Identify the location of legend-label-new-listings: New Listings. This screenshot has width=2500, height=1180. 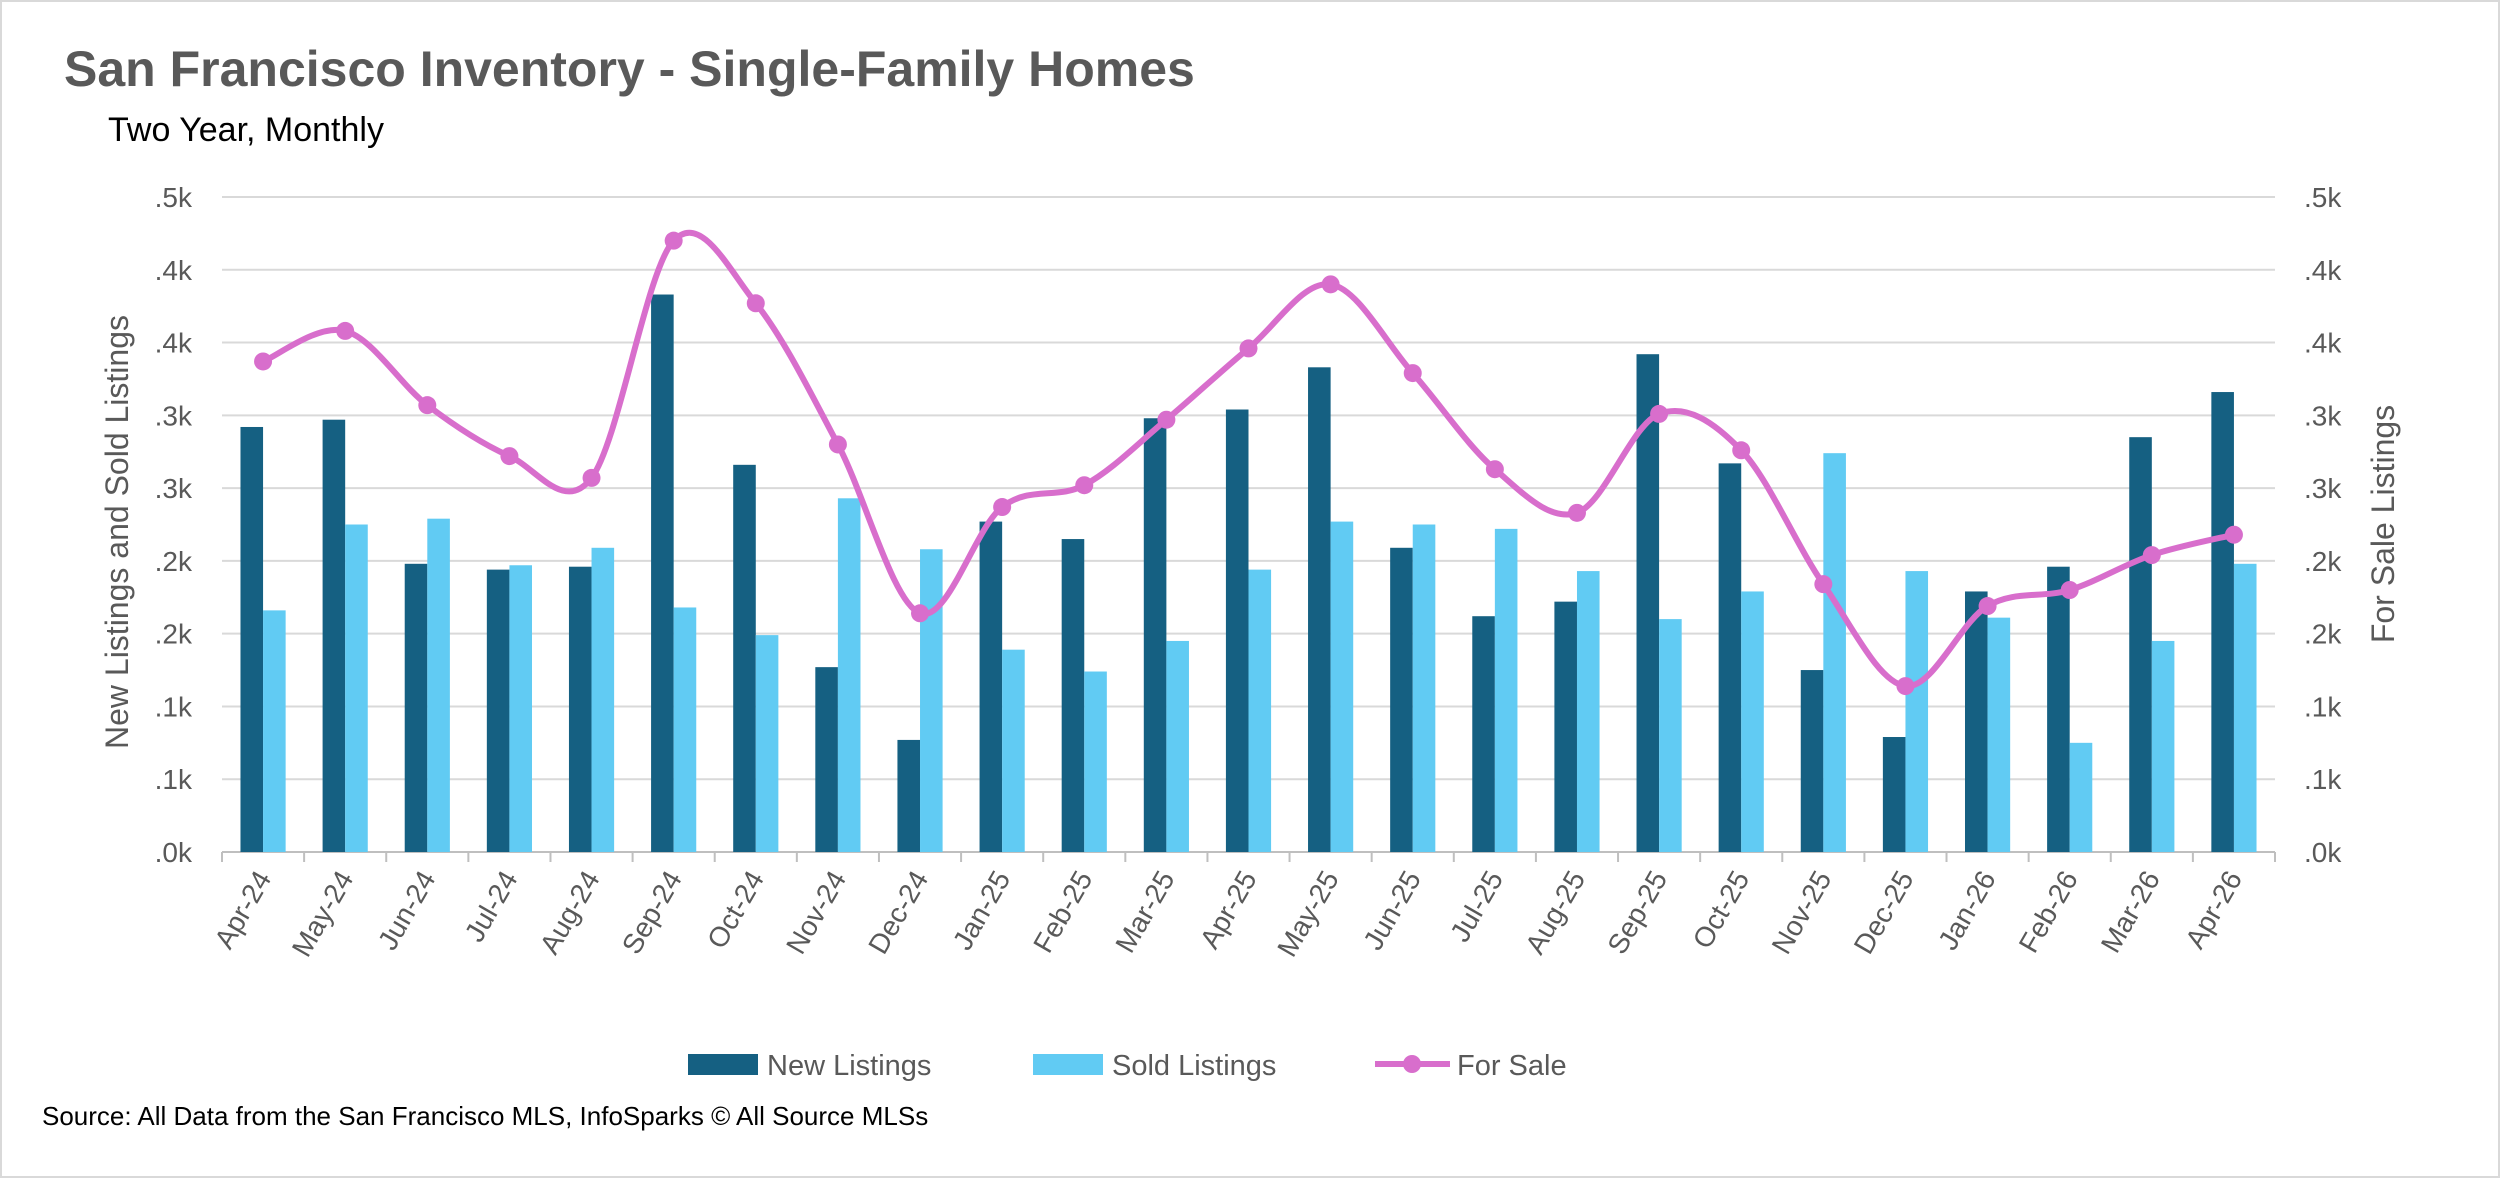
(849, 1066).